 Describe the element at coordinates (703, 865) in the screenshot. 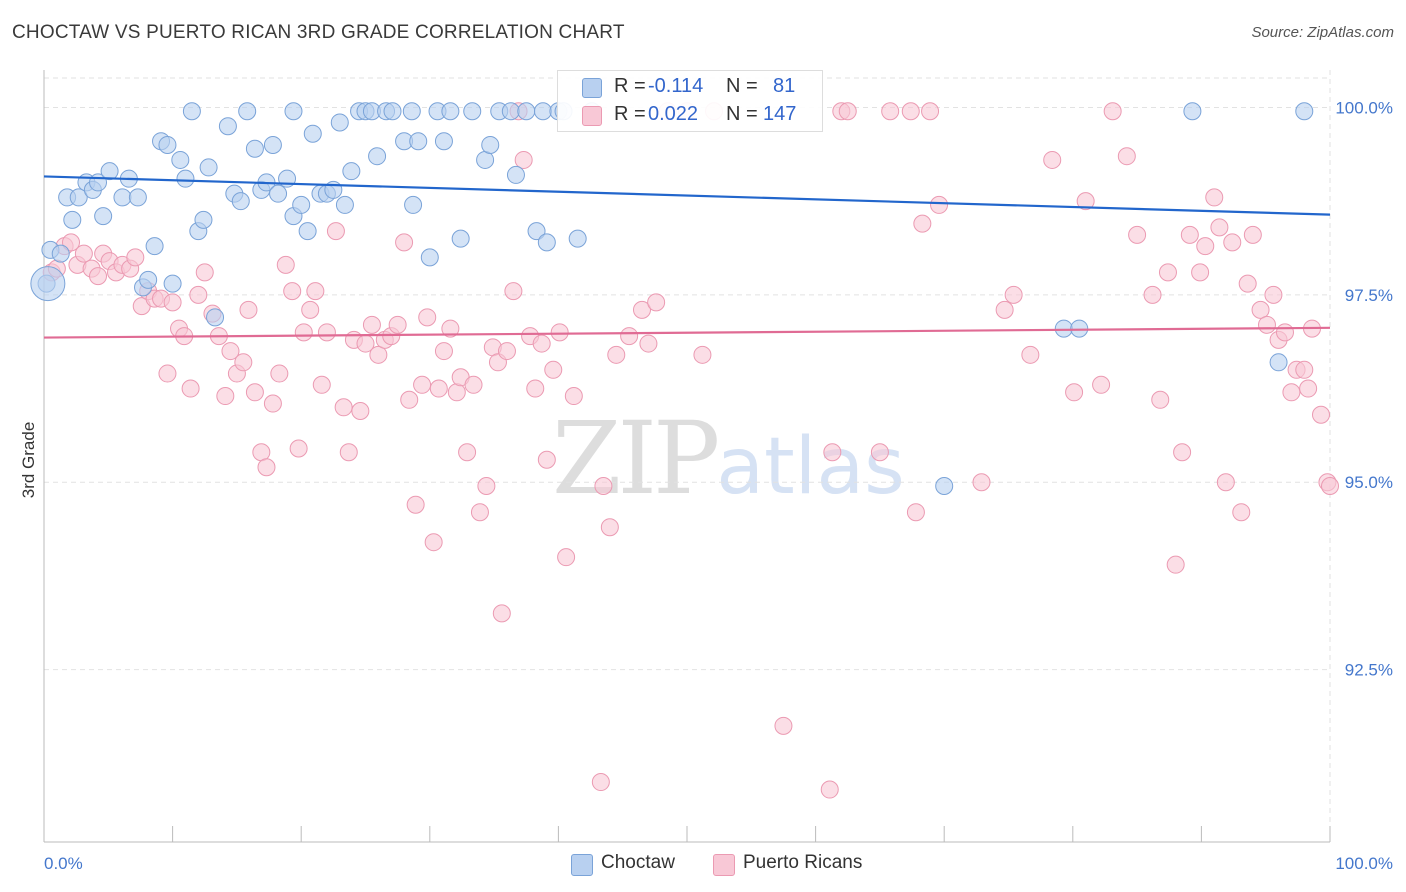

I see `series-legend: Choctaw Puerto Ricans` at that location.